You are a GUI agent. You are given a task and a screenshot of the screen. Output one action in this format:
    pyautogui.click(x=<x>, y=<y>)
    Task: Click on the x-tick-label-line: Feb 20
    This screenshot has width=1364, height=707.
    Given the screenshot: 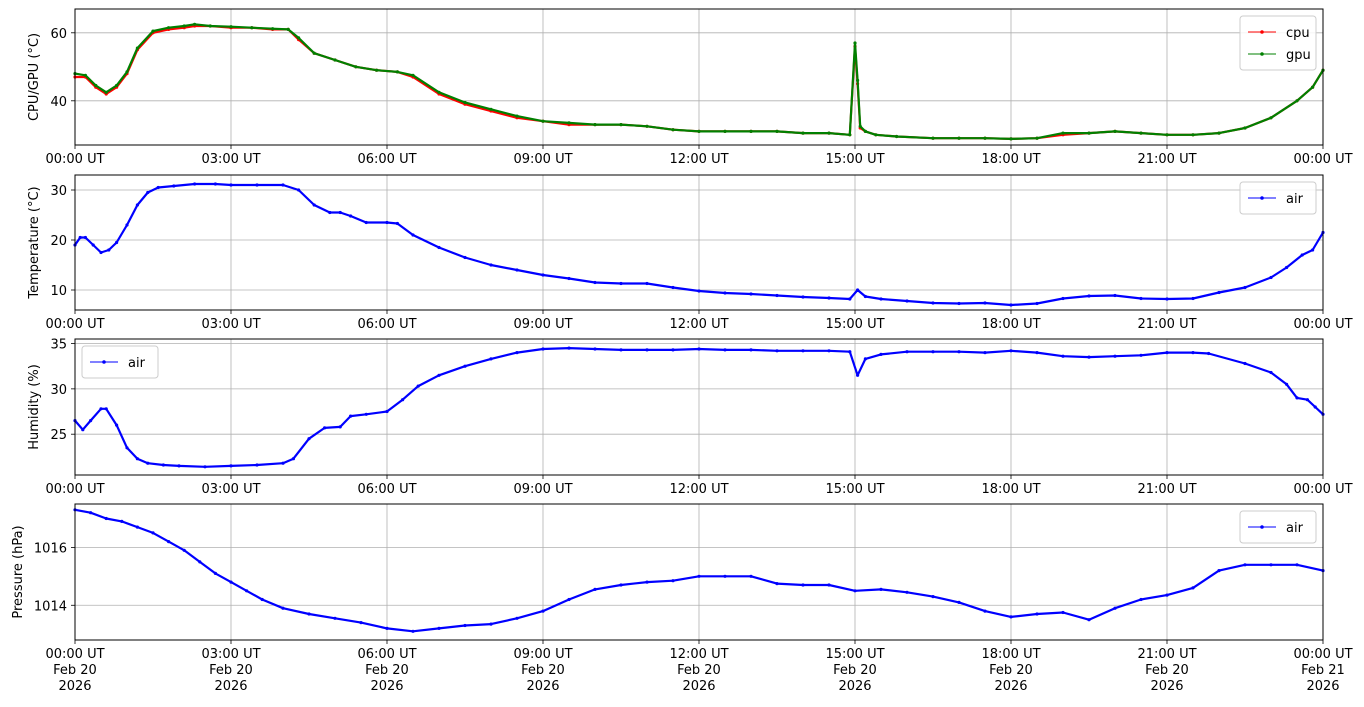 What is the action you would take?
    pyautogui.click(x=543, y=670)
    